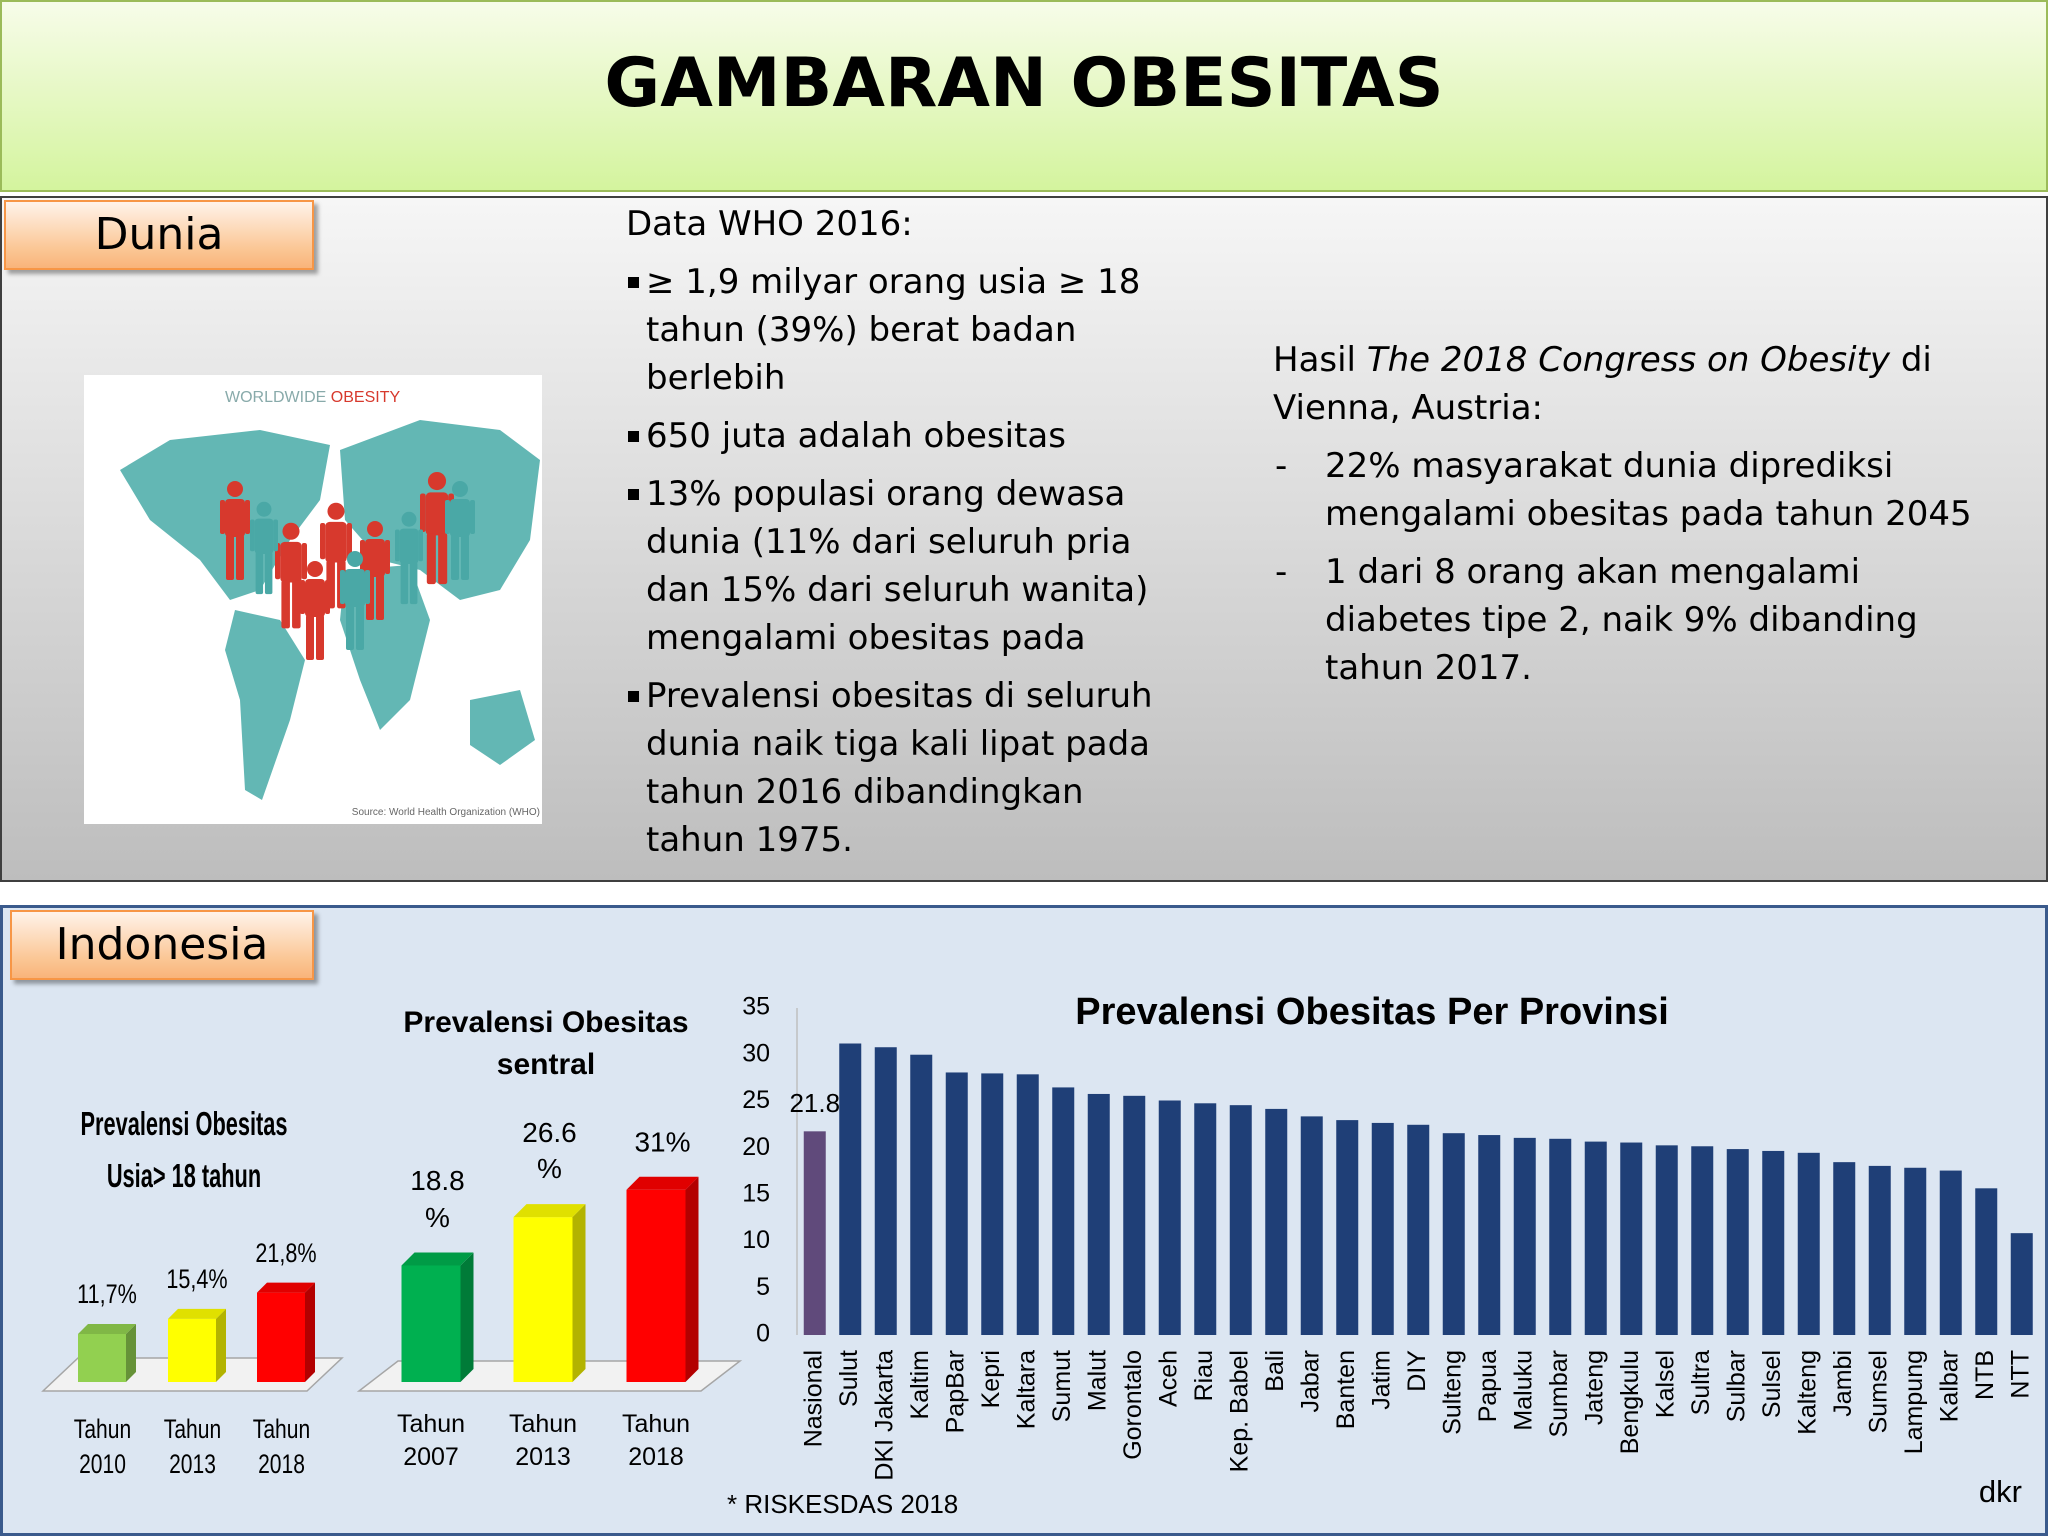 This screenshot has height=1536, width=2048. Describe the element at coordinates (813, 1398) in the screenshot. I see `x-tick-label: Nasional` at that location.